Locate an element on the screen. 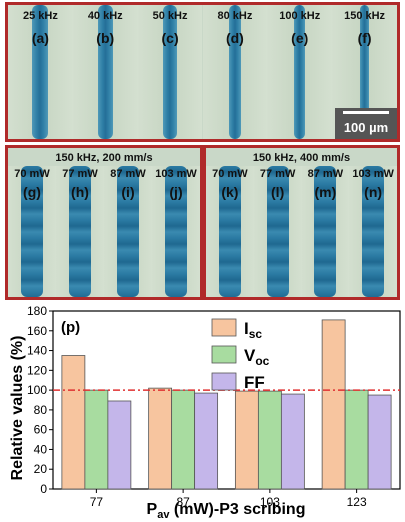  x-tick-label: 77 is located at coordinates (97, 502).